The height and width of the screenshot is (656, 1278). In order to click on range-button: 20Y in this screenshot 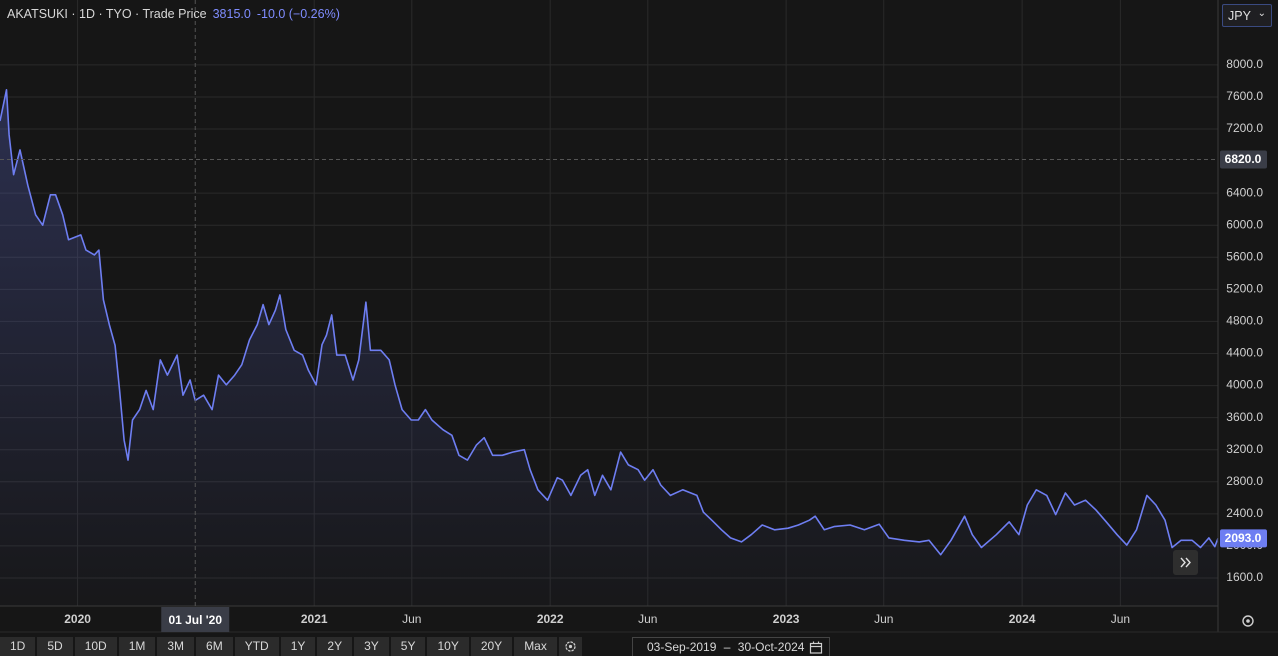, I will do `click(491, 646)`.